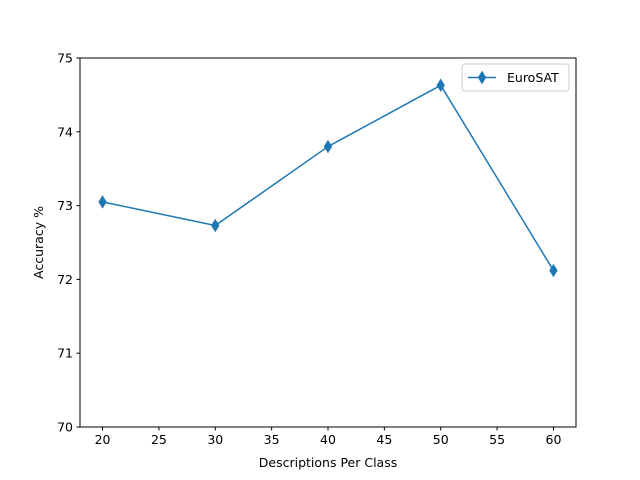 The height and width of the screenshot is (480, 640). Describe the element at coordinates (441, 439) in the screenshot. I see `x-tick-label: 50` at that location.